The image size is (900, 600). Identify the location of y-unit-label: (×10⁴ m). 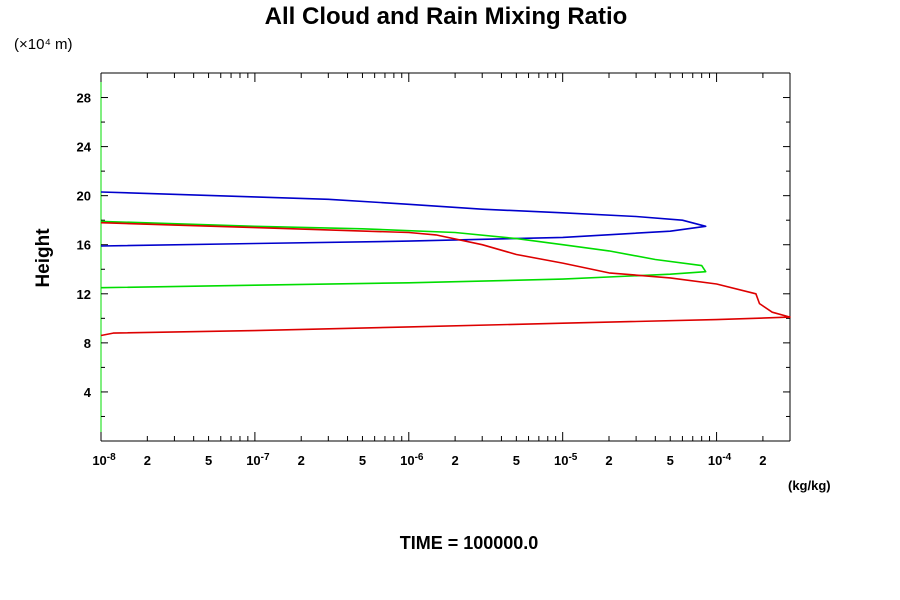
(43, 44).